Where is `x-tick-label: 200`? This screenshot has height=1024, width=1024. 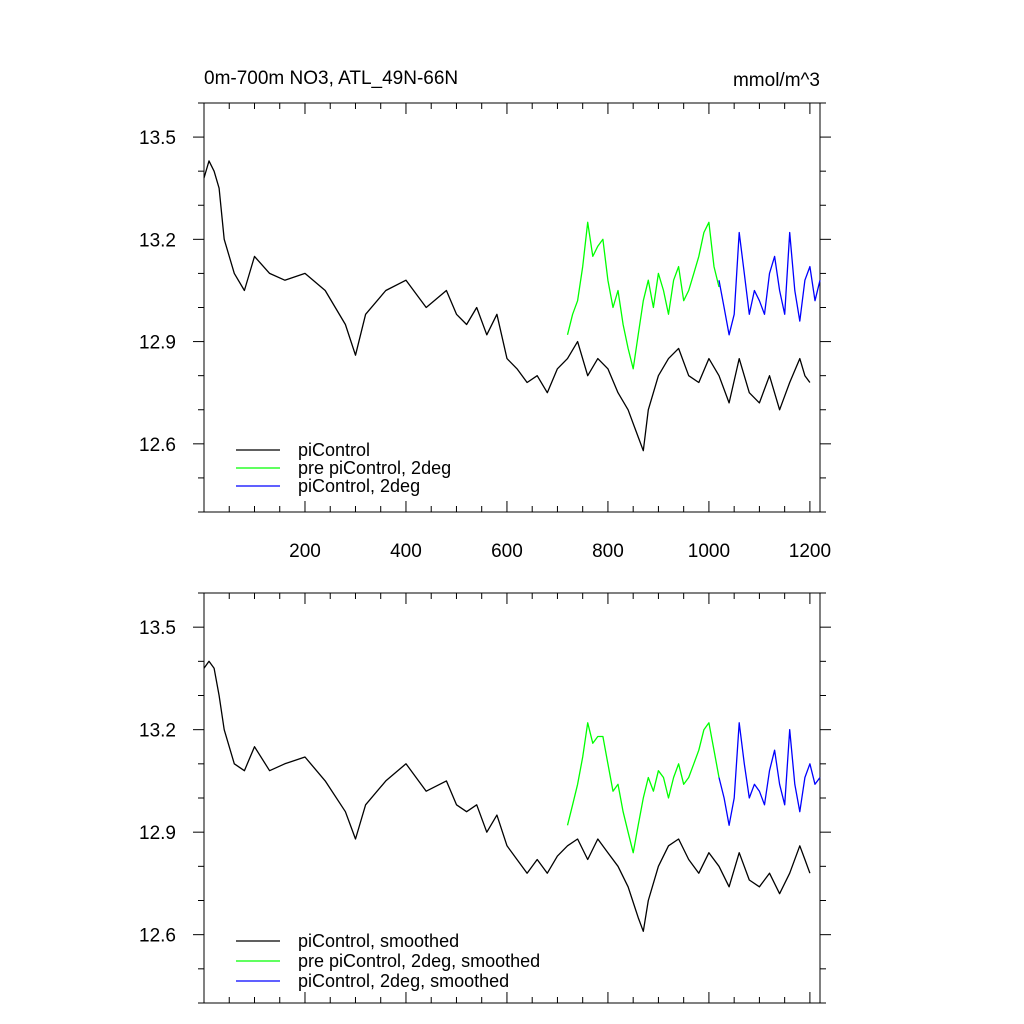
x-tick-label: 200 is located at coordinates (305, 551).